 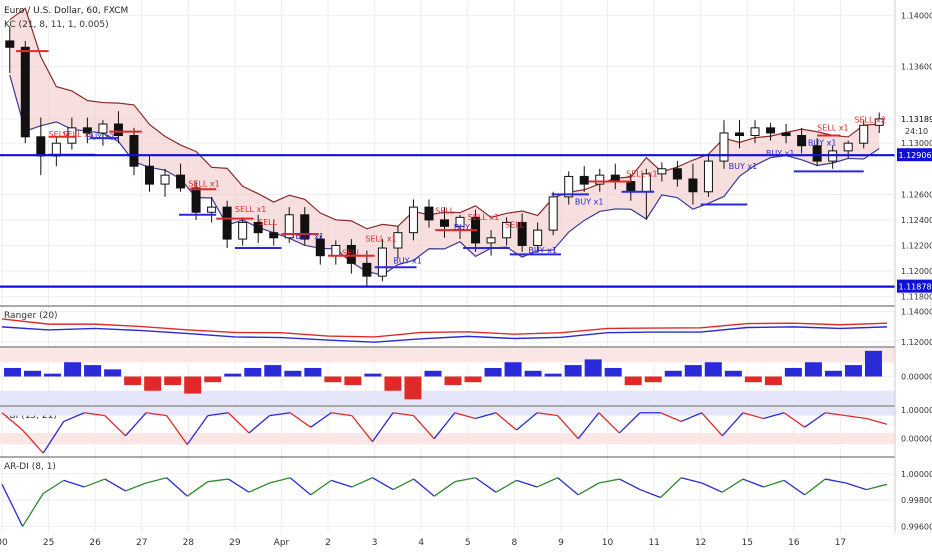 I want to click on signal-label: BUY x2, so click(x=100, y=136).